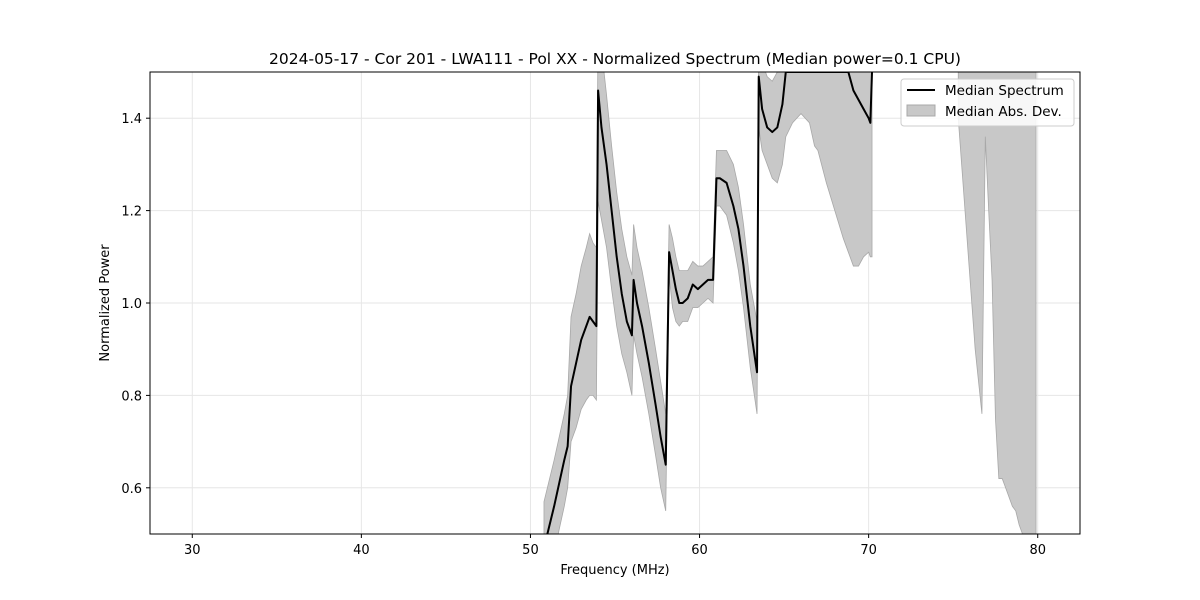 The height and width of the screenshot is (600, 1200). What do you see at coordinates (699, 550) in the screenshot?
I see `x-tick-label: 60` at bounding box center [699, 550].